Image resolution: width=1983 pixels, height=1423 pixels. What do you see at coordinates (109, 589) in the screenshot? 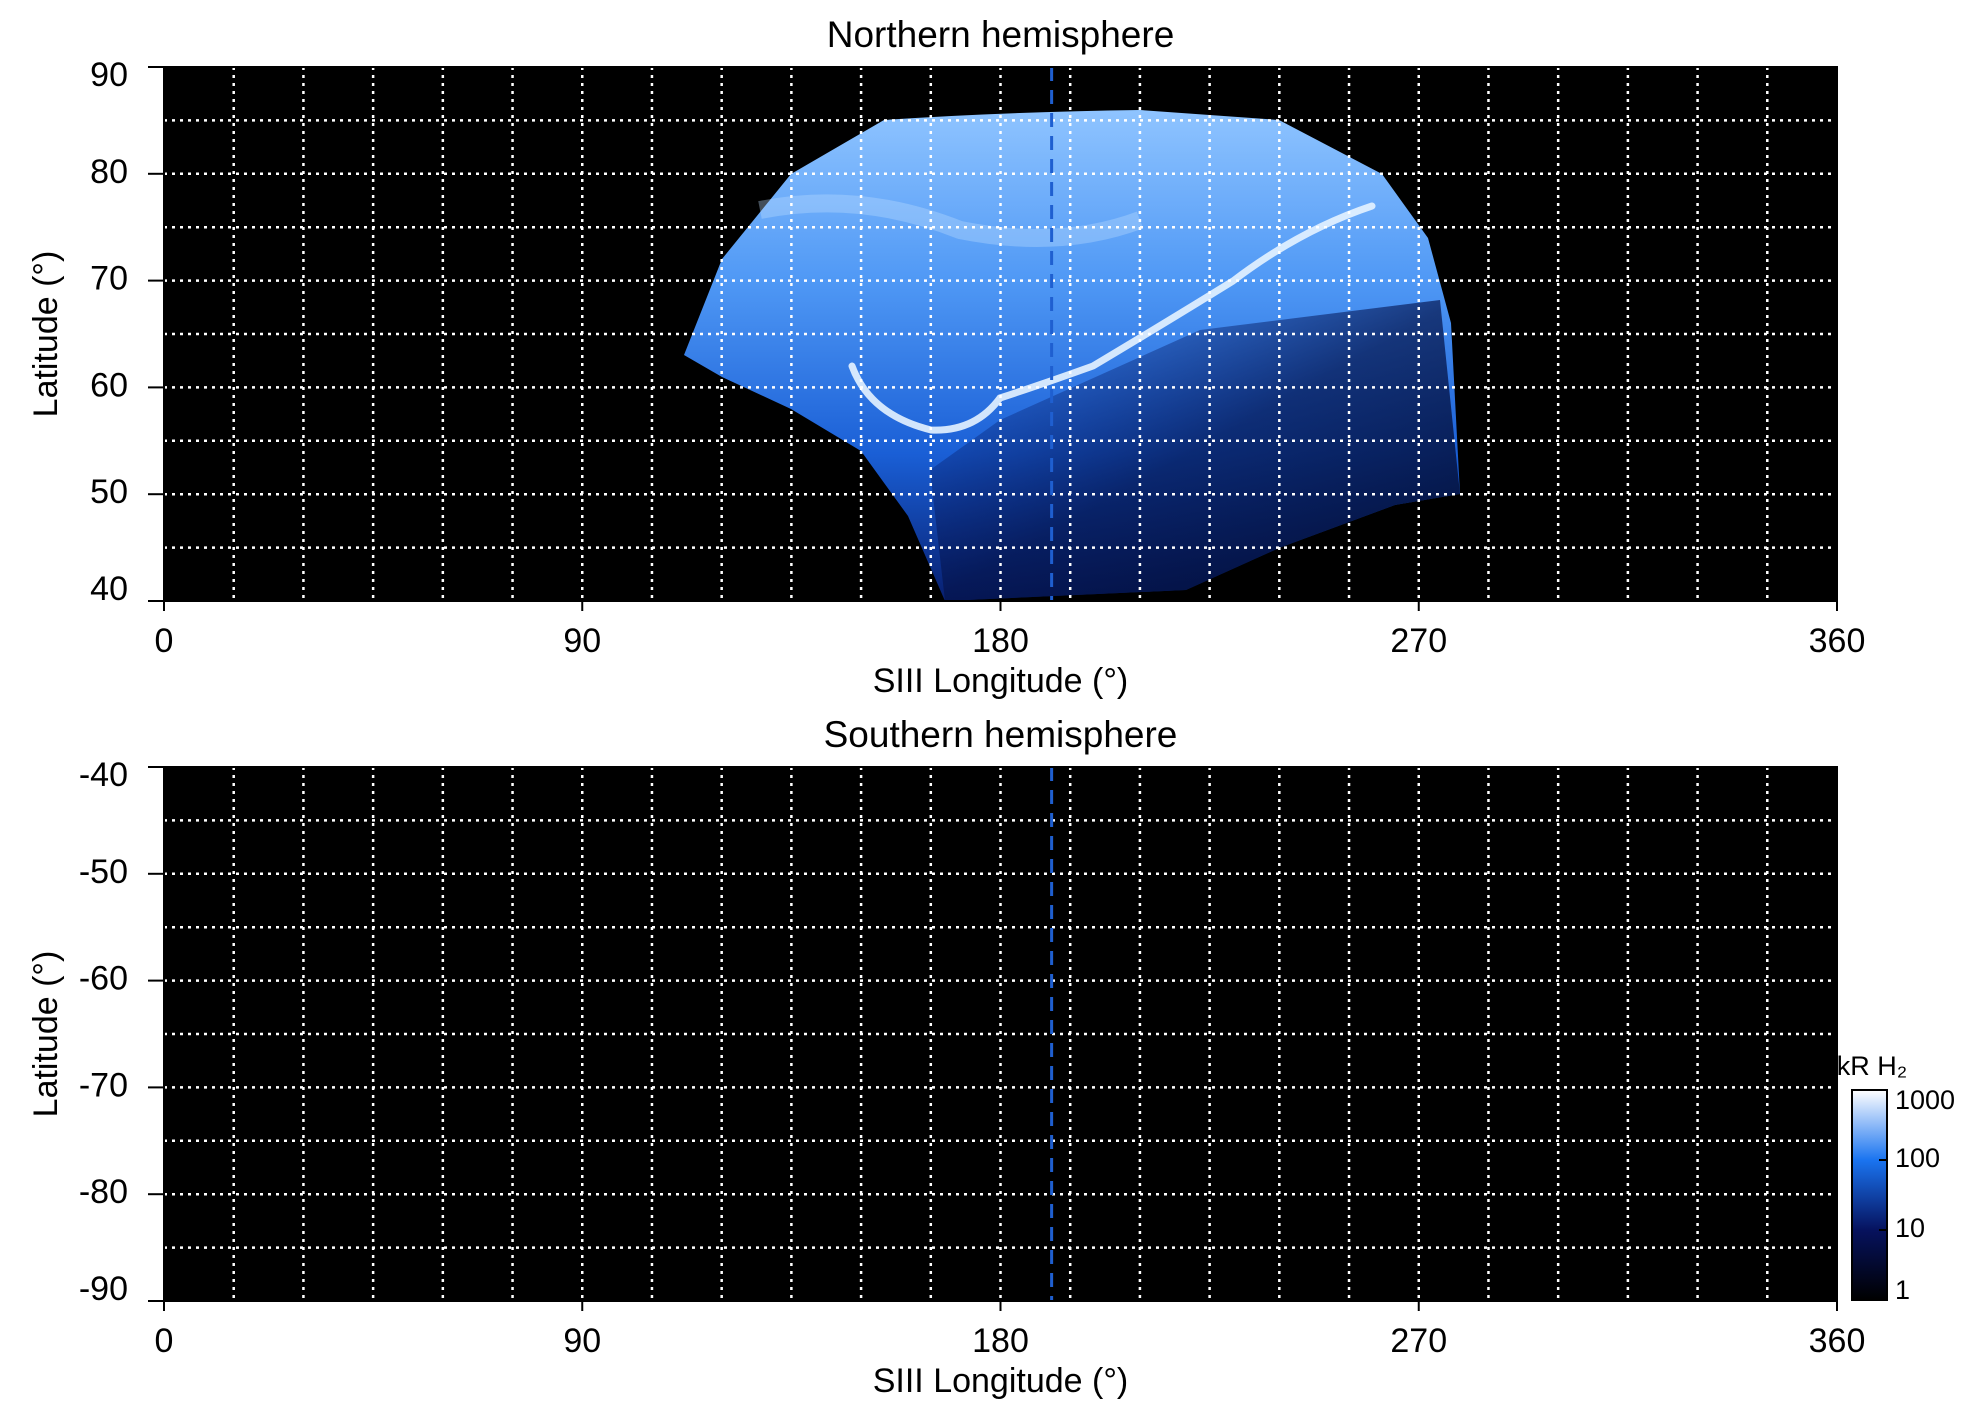
I see `y-tick-label: 40` at bounding box center [109, 589].